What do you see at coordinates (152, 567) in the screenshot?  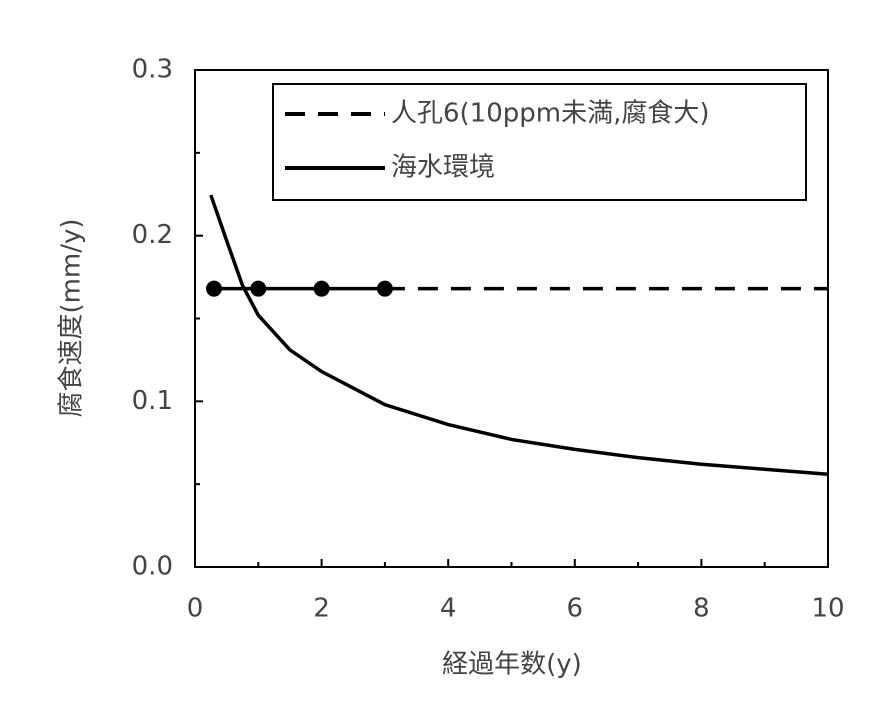 I see `y-tick-label: 0.0` at bounding box center [152, 567].